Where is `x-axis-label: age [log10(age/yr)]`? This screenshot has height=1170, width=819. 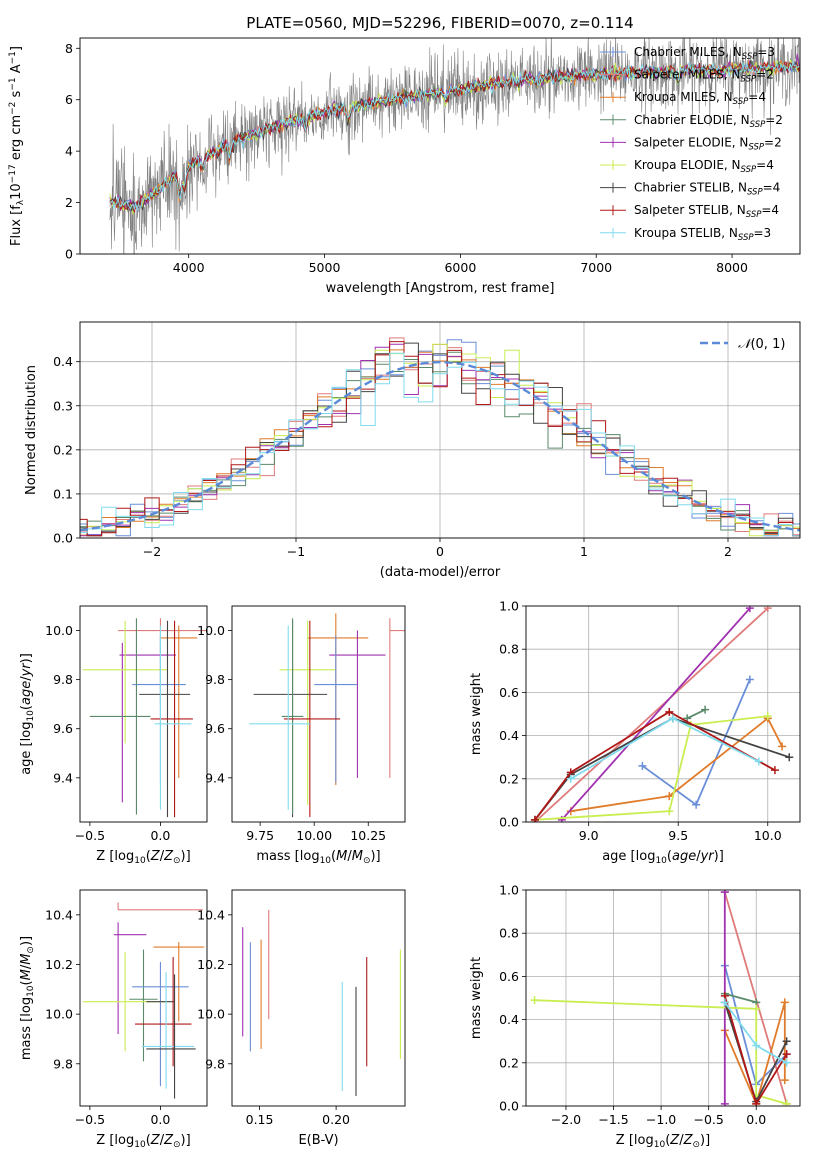
x-axis-label: age [log10(age/yr)] is located at coordinates (663, 857).